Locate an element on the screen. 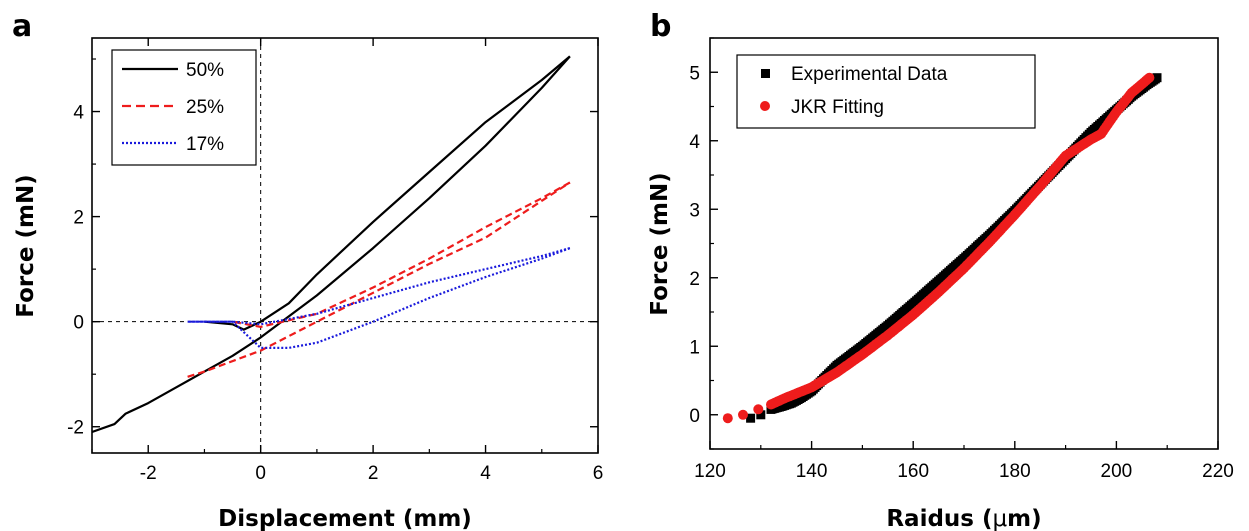 This screenshot has width=1249, height=531. series-17pct-unloading-curve is located at coordinates (379, 286).